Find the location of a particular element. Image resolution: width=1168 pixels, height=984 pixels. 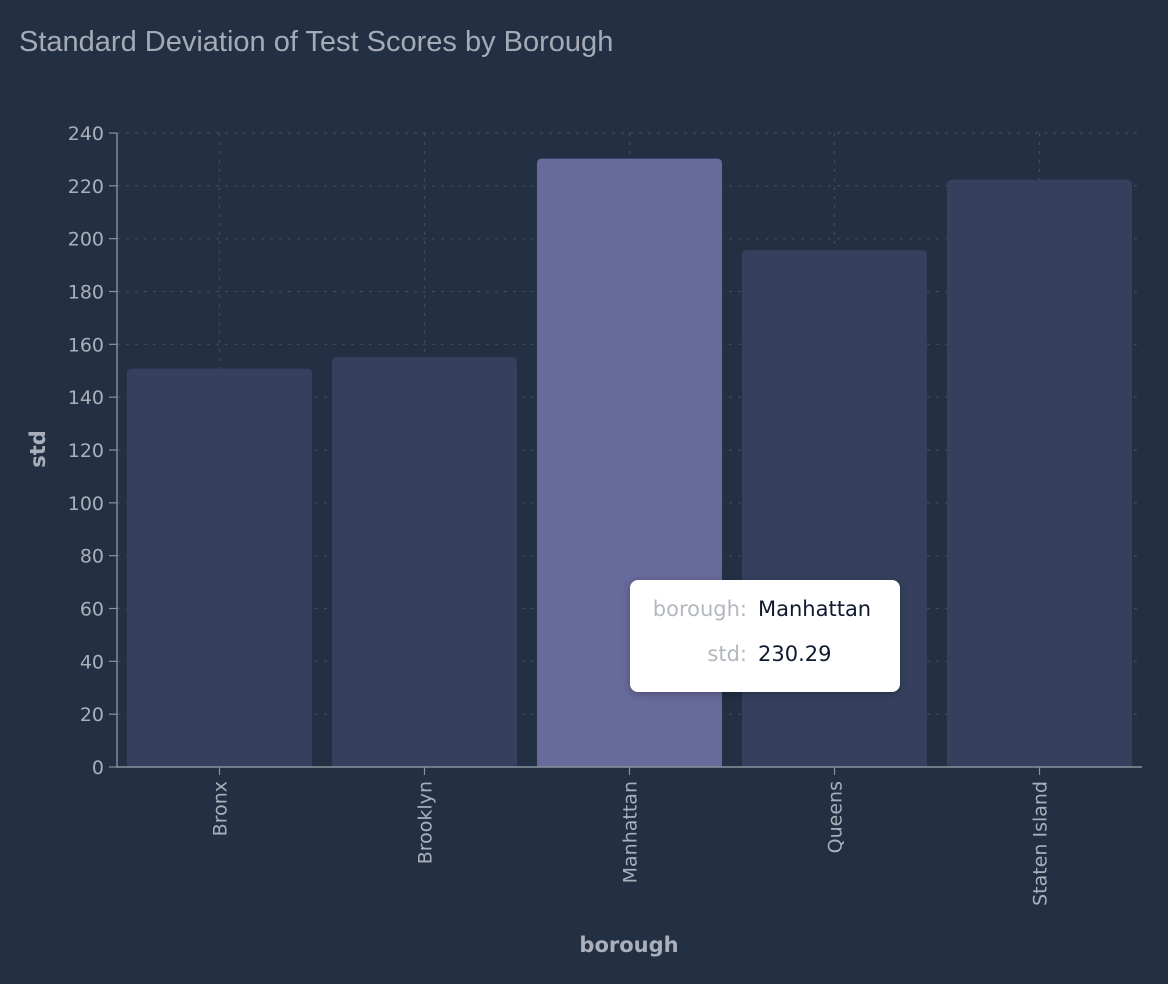

y-axis-title: std is located at coordinates (38, 449).